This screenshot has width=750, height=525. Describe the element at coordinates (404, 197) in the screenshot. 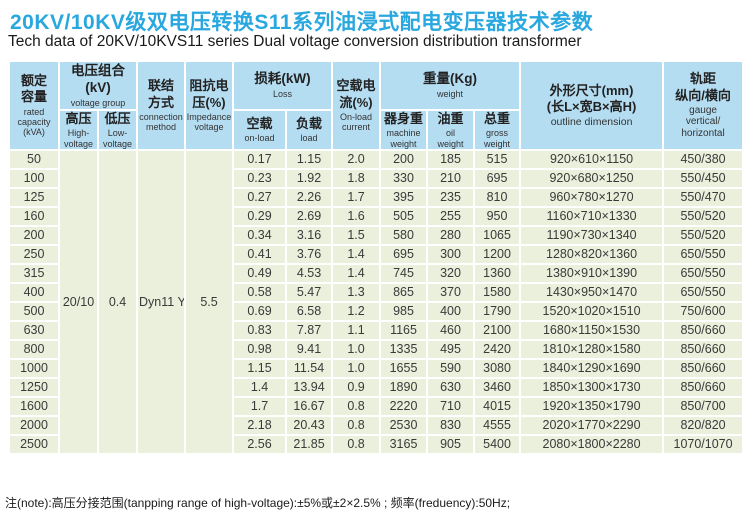

I see `cell-machine-weight: 395` at that location.